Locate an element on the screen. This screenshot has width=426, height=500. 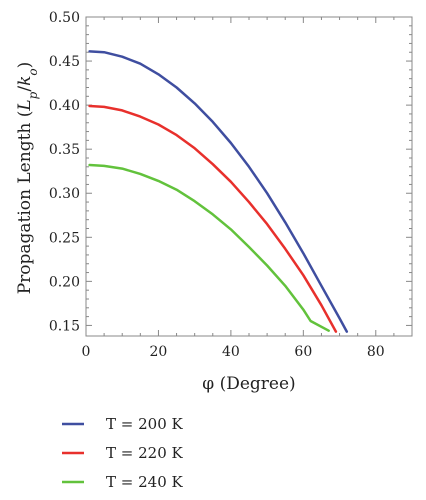
y-tick-label: 0.35 is located at coordinates (64, 150).